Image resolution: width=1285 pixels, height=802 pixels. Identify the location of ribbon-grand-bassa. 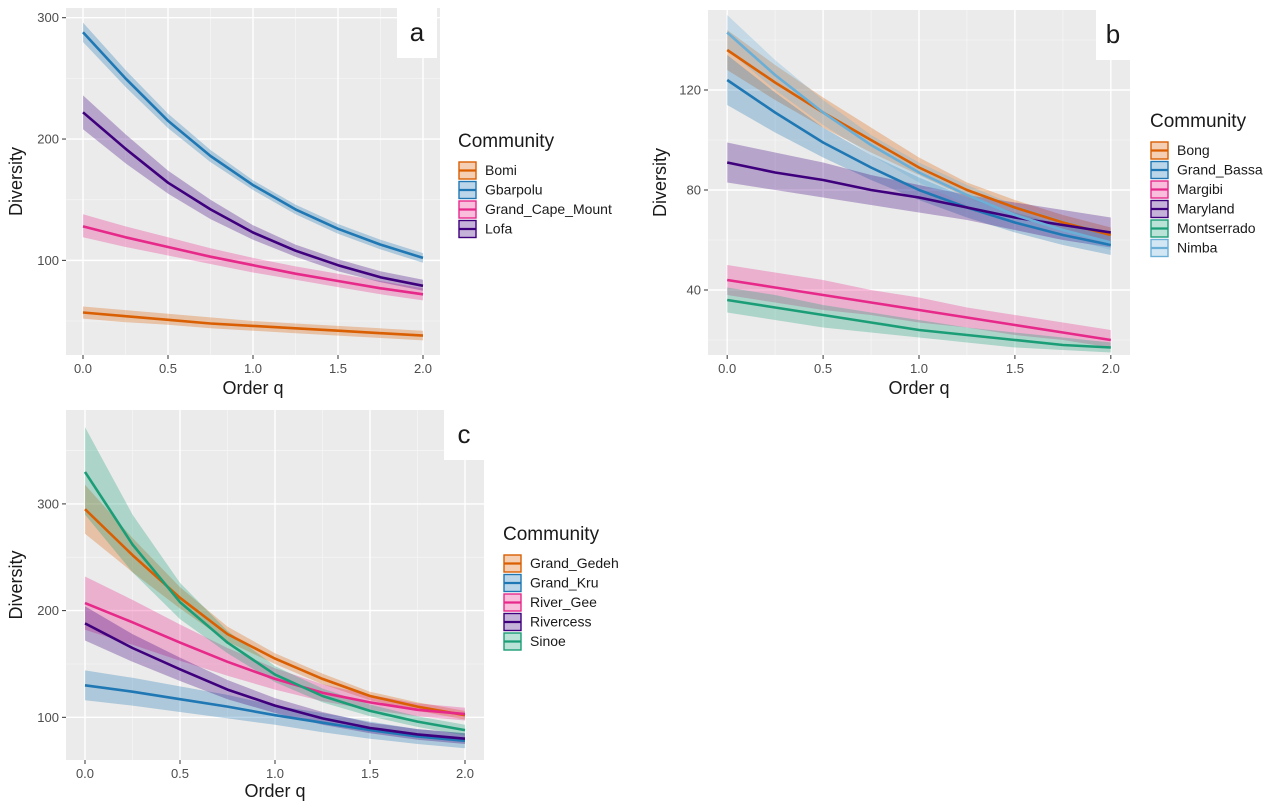
(919, 155).